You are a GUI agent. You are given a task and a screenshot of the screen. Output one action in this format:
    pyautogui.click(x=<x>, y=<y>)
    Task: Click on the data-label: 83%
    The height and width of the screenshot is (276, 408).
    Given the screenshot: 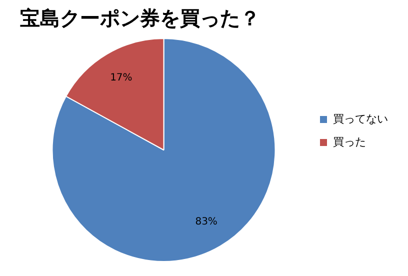 What is the action you would take?
    pyautogui.click(x=206, y=222)
    